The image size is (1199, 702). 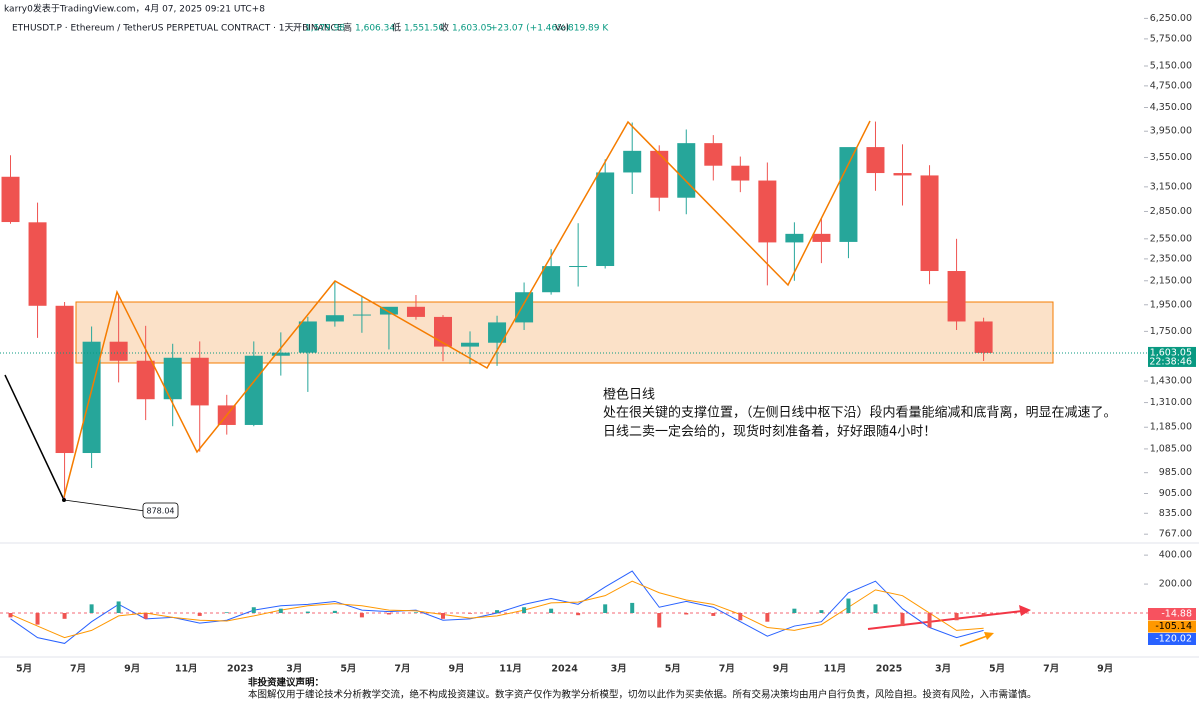 I want to click on x-tick-label: 2023, so click(x=240, y=669).